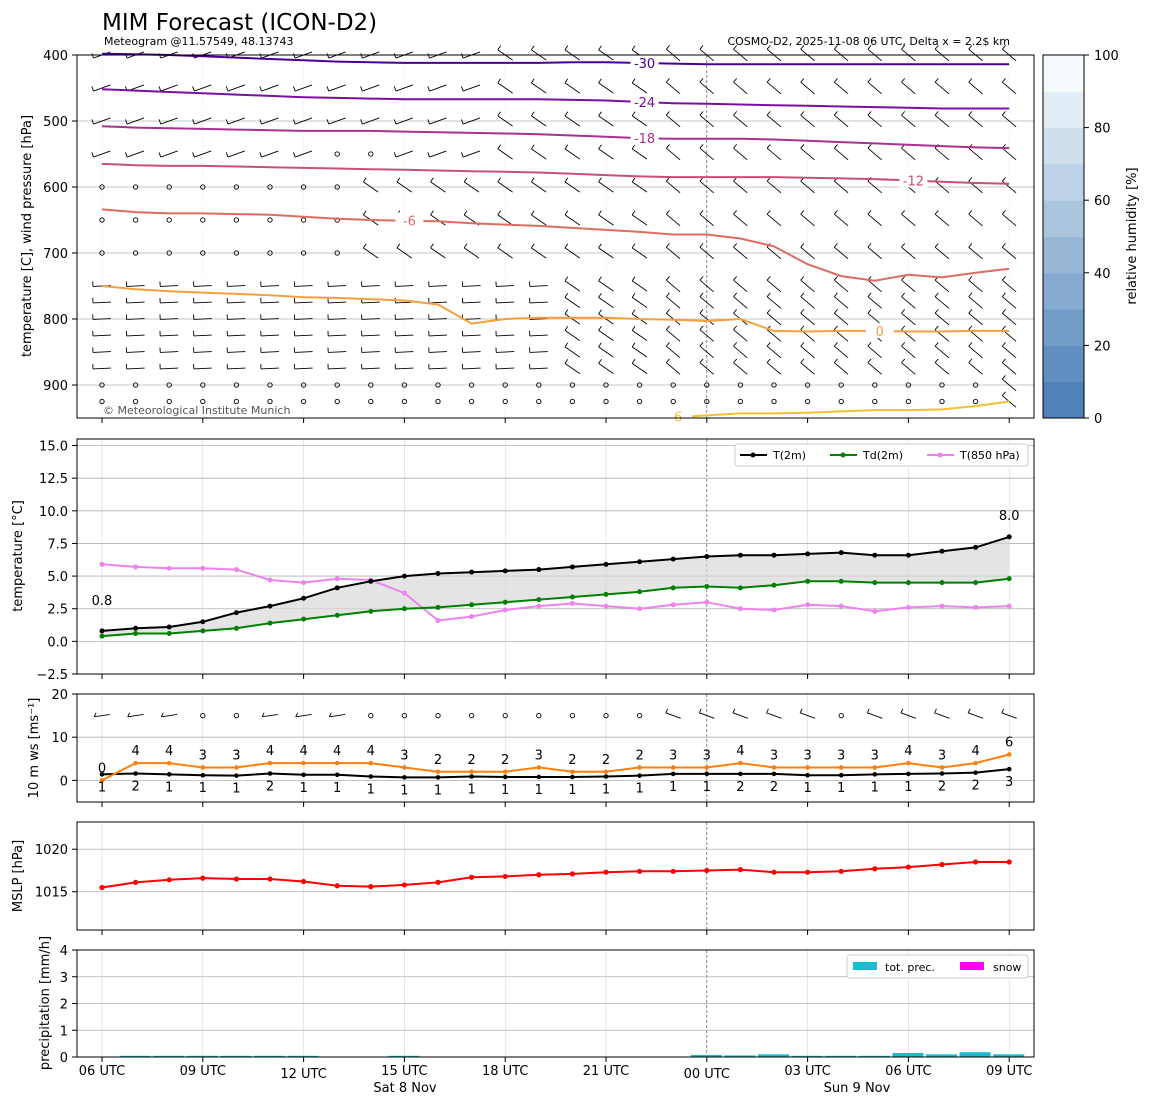 The image size is (1150, 1105). What do you see at coordinates (555, 583) in the screenshot?
I see `t2m-series-line` at bounding box center [555, 583].